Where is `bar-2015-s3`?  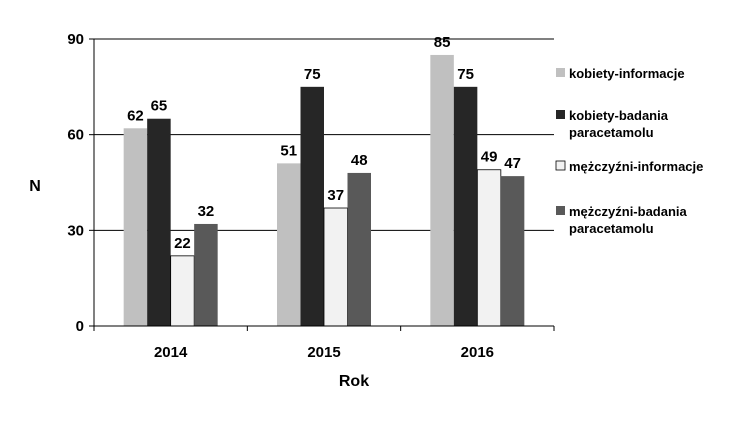
bar-2015-s3 is located at coordinates (335, 267).